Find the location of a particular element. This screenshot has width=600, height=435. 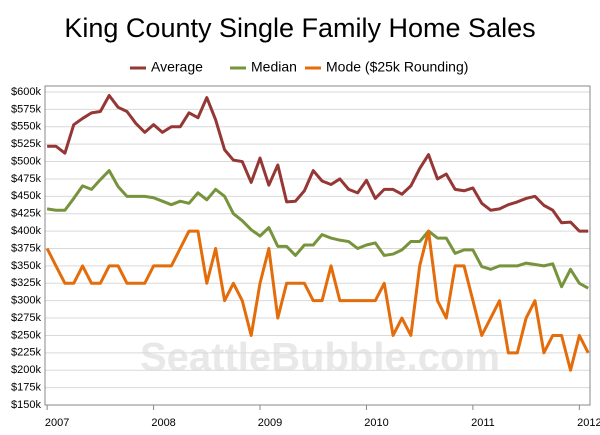

legend-label: Median is located at coordinates (274, 67).